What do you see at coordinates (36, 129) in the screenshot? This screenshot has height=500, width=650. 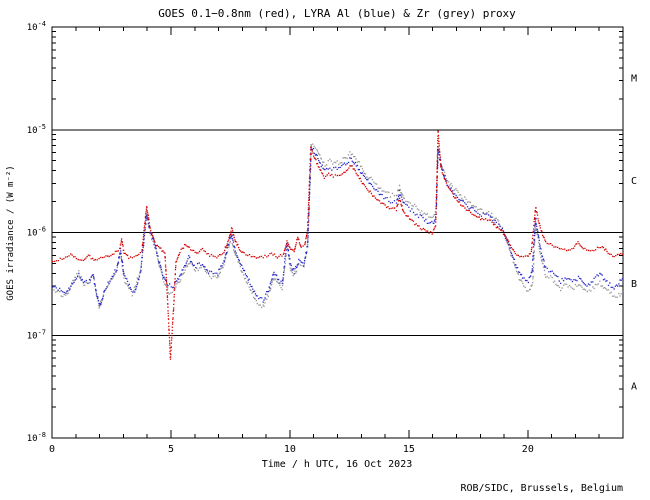 I see `y-tick-label: 10⁻⁵` at bounding box center [36, 129].